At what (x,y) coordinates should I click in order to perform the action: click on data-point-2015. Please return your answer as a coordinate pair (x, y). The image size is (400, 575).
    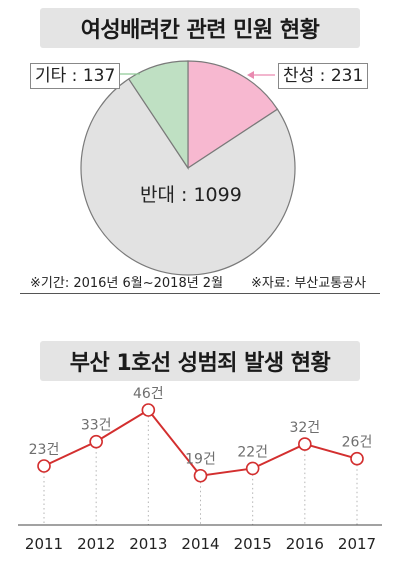
    Looking at the image, I should click on (252, 468).